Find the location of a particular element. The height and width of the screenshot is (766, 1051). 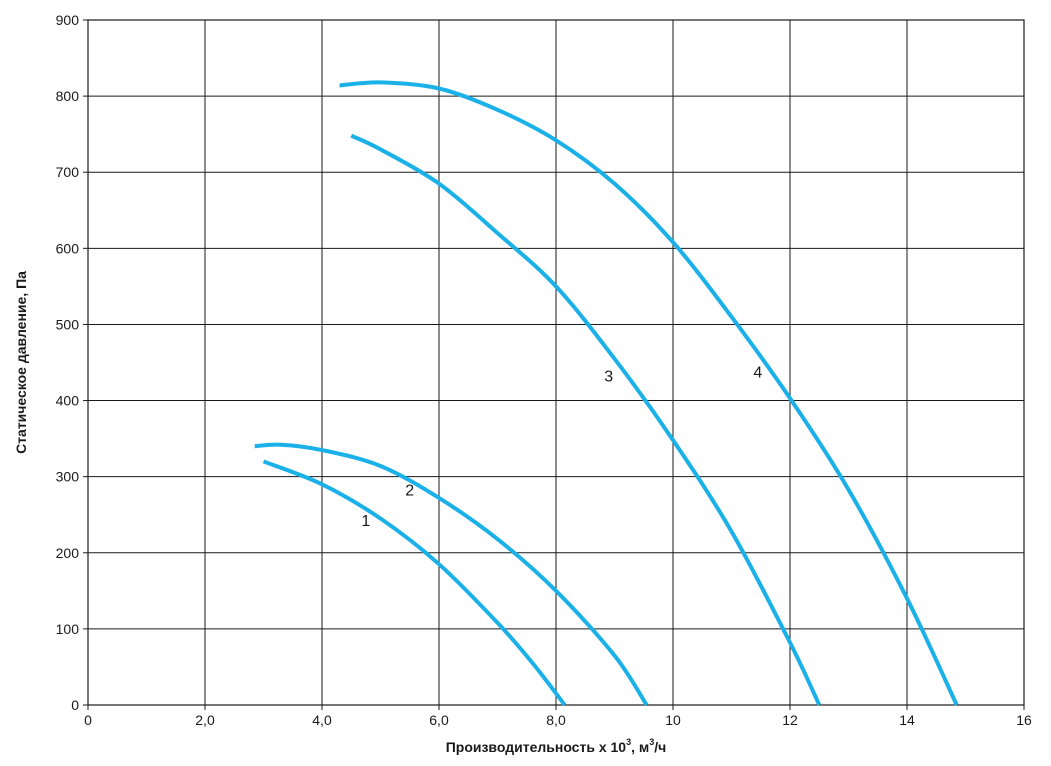

x-axis-title-sup2: 3 is located at coordinates (651, 742).